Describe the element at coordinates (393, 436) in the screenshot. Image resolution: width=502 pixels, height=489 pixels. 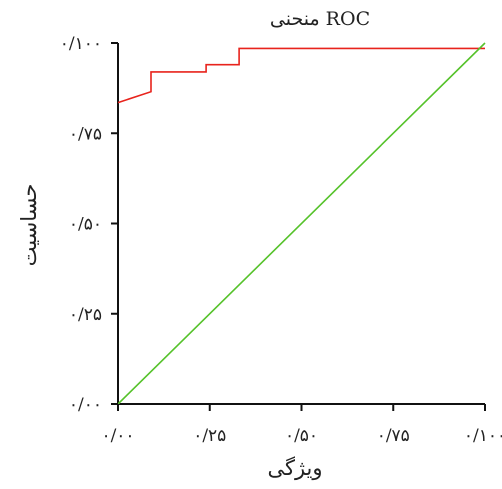
I see `x-tick-label: ۰/۷۵` at that location.